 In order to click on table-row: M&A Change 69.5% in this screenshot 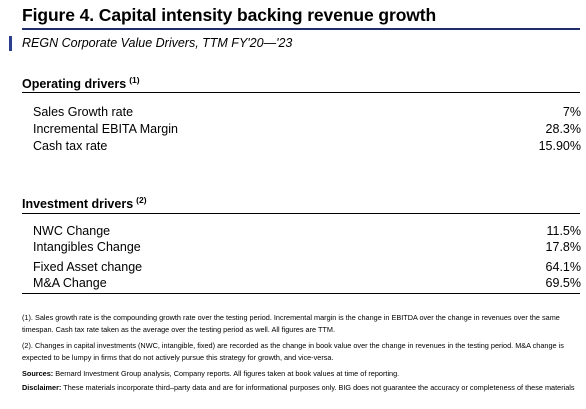, I will do `click(307, 284)`.